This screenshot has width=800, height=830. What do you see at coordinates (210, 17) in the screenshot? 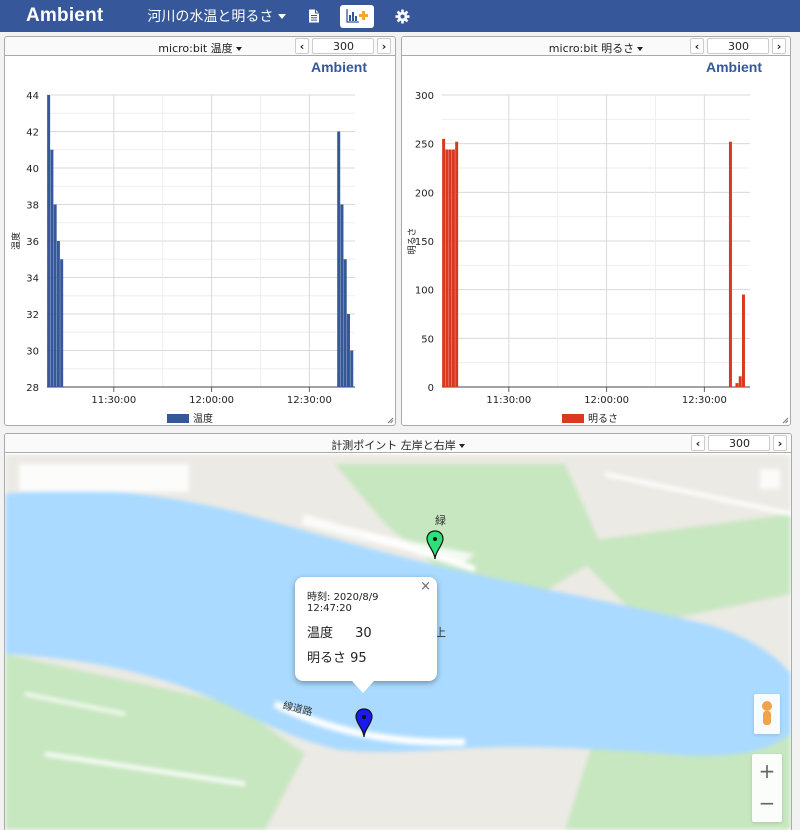
I see `channel-title: 河川の水温と明るさ` at bounding box center [210, 17].